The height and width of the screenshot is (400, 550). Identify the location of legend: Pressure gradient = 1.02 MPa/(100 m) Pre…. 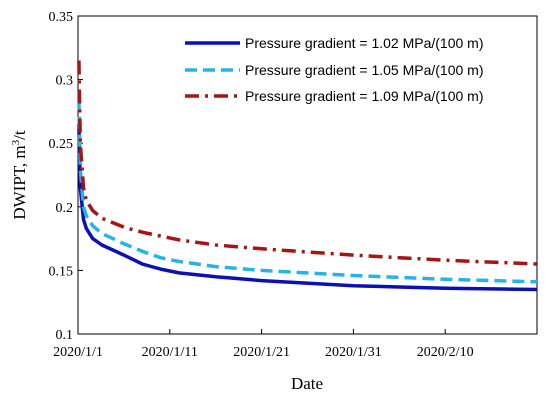
(334, 69).